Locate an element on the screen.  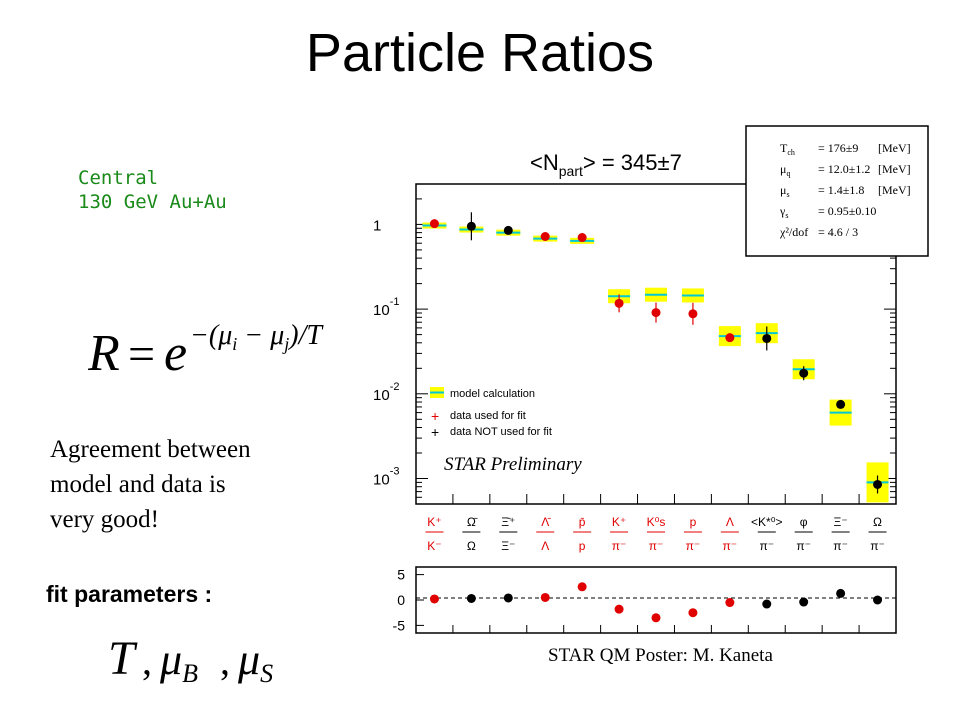
fit-row-symbol: μs is located at coordinates (785, 191).